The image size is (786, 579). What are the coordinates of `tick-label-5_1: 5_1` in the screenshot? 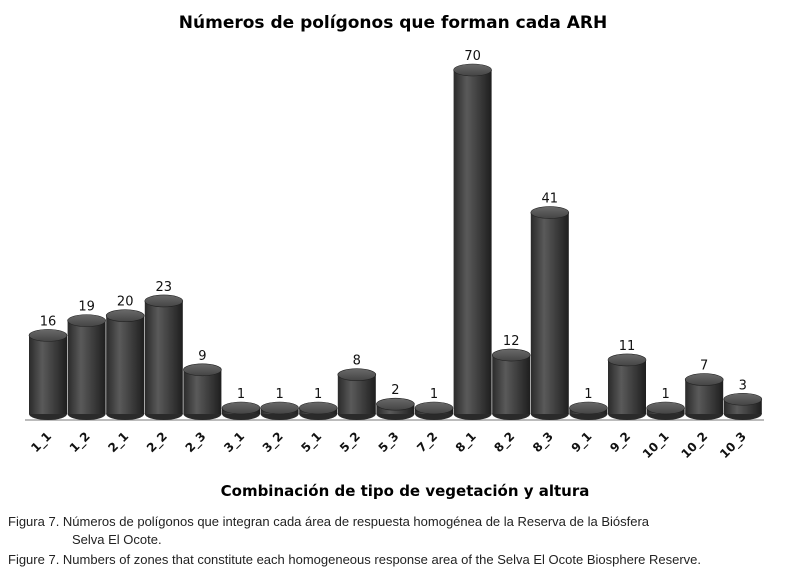 It's located at (311, 442).